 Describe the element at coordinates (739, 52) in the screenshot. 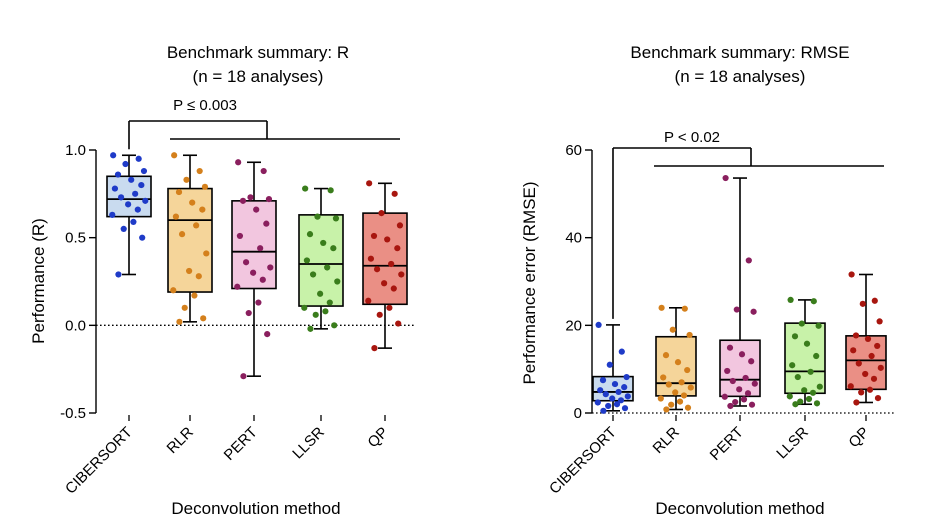

I see `title-line1: Benchmark summary: RMSE` at that location.